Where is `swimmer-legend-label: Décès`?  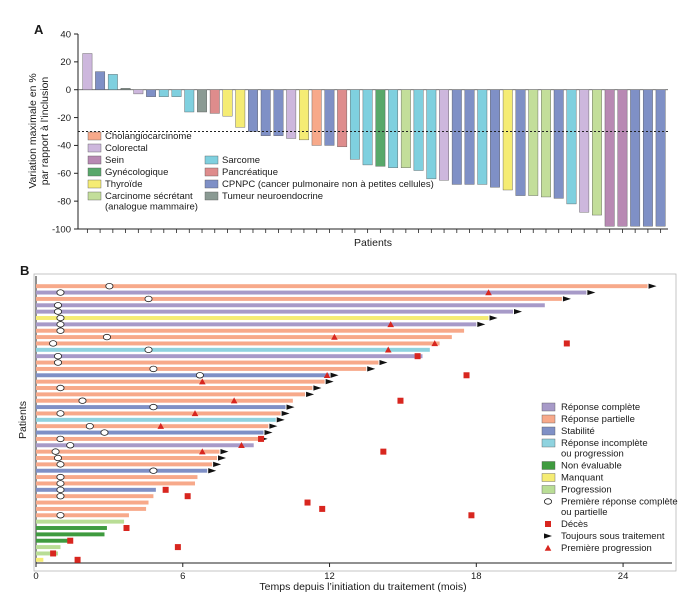
swimmer-legend-label: Décès is located at coordinates (574, 524).